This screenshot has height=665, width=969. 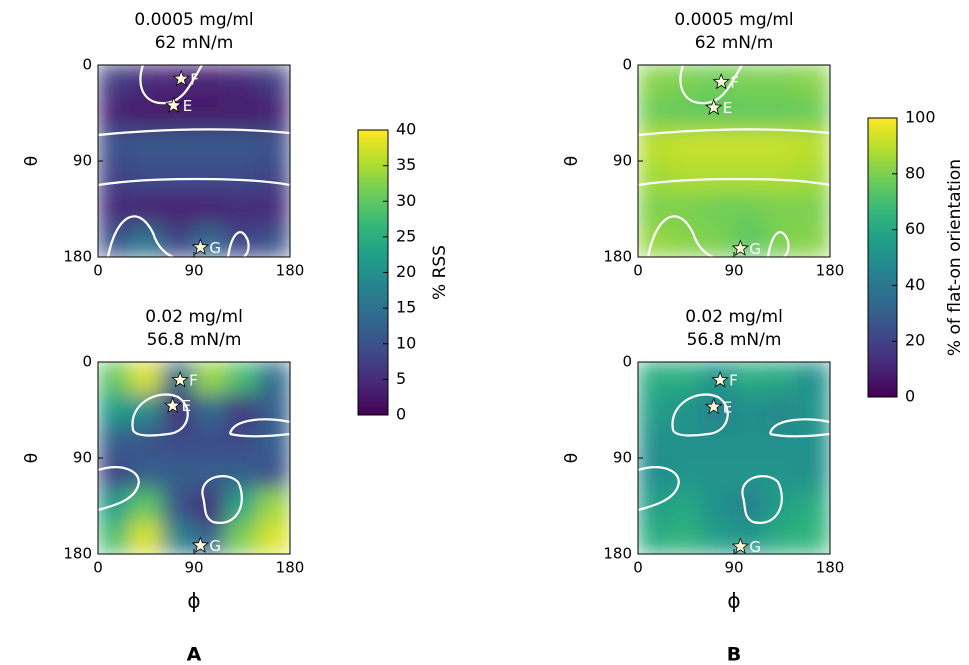 I want to click on marker-label: F, so click(x=194, y=79).